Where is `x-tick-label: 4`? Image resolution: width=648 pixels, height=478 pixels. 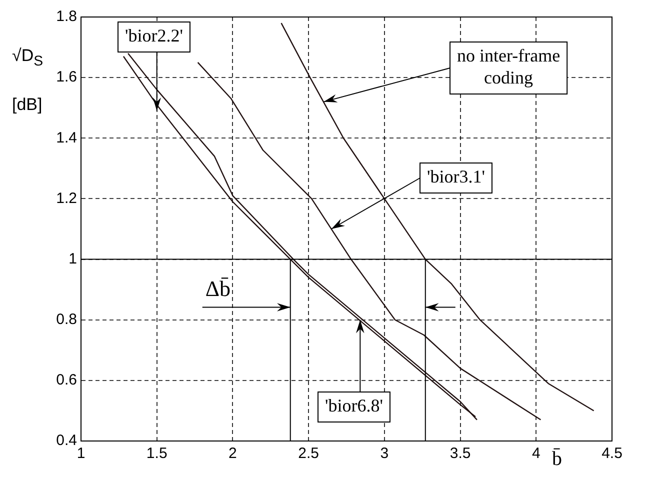
x-tick-label: 4 is located at coordinates (536, 453).